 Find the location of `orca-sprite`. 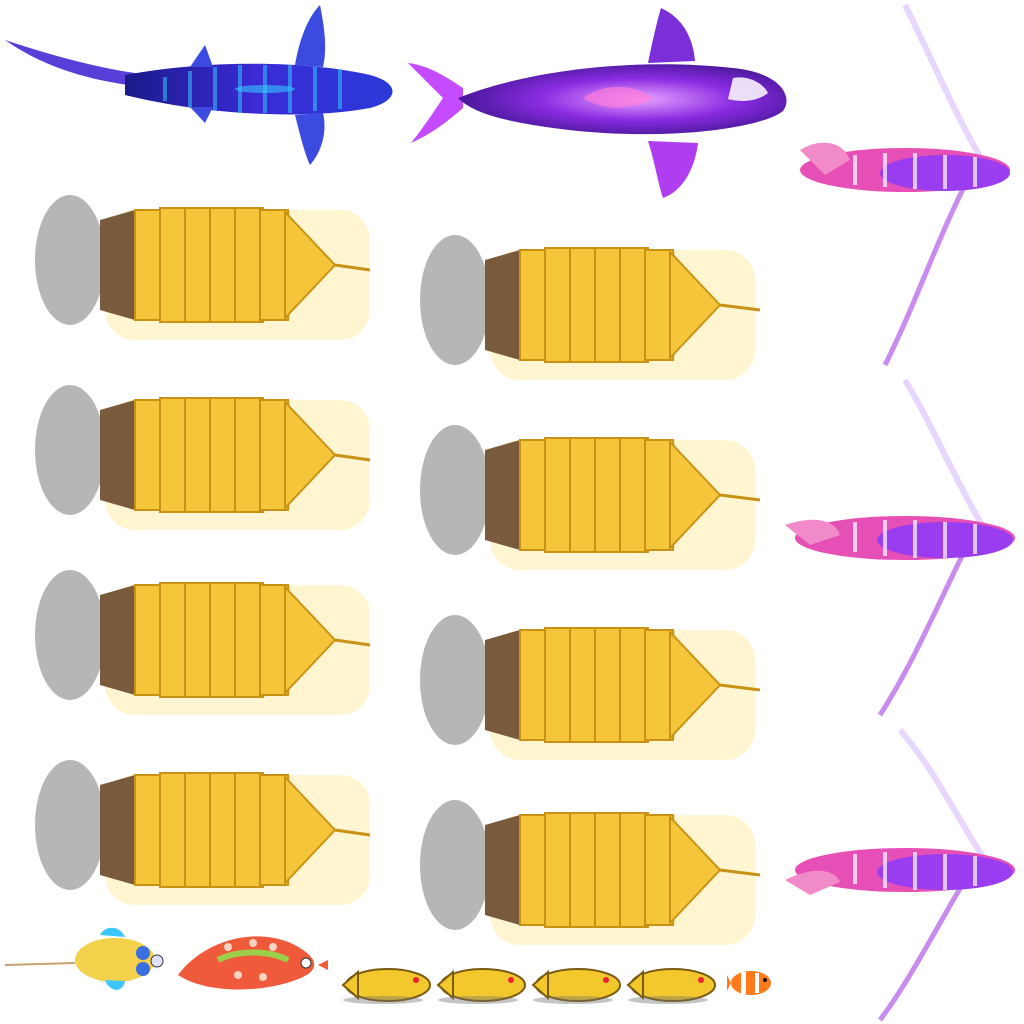

orca-sprite is located at coordinates (596, 101).